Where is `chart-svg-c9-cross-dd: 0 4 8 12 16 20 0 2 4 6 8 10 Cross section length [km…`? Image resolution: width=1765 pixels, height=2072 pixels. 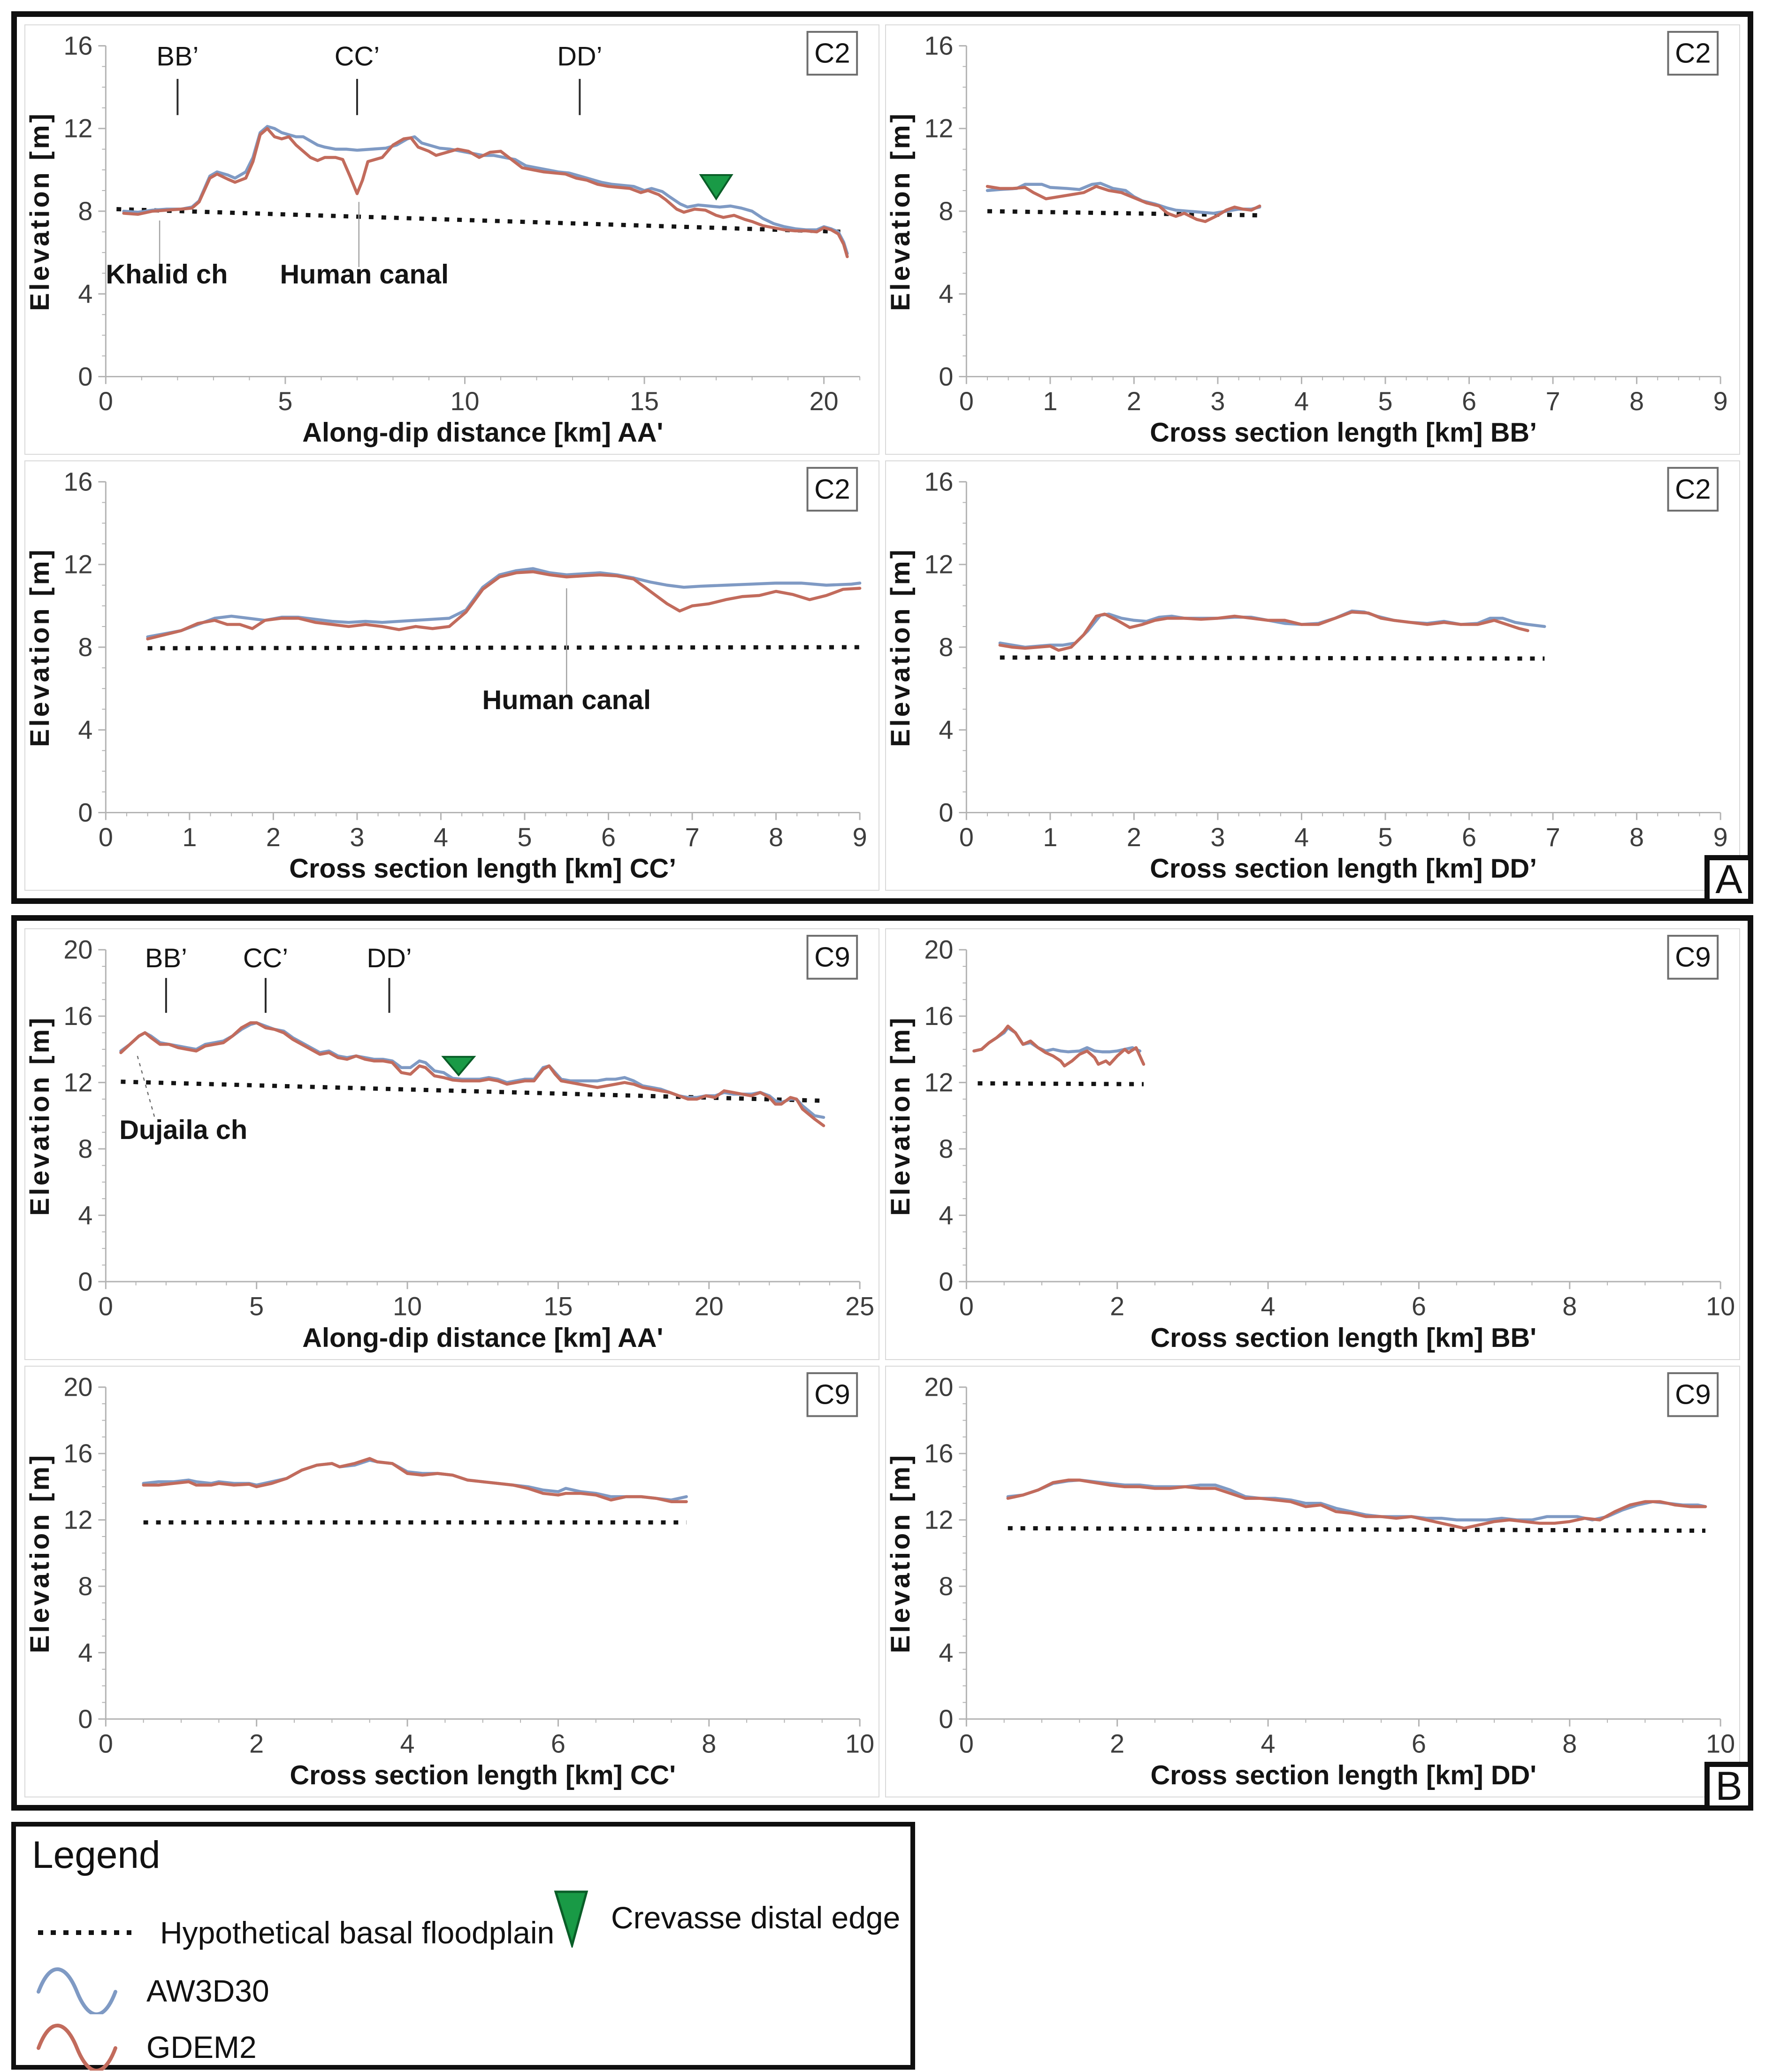 chart-svg-c9-cross-dd: 0 4 8 12 16 20 0 2 4 6 8 10 Cross section length [km… is located at coordinates (1311, 1581).